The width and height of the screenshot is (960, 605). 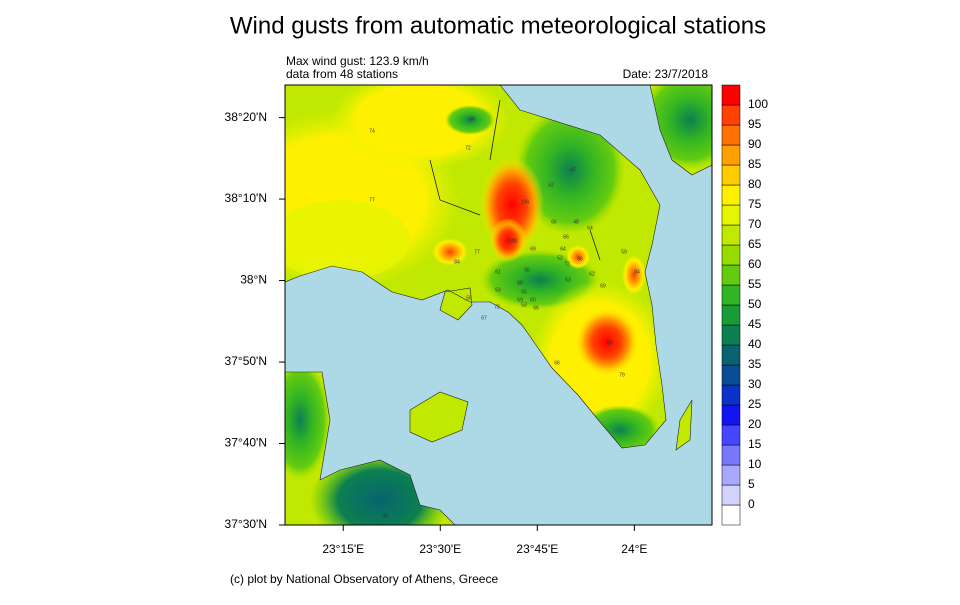 What do you see at coordinates (246, 443) in the screenshot?
I see `lat-tick-label: 37°40'N` at bounding box center [246, 443].